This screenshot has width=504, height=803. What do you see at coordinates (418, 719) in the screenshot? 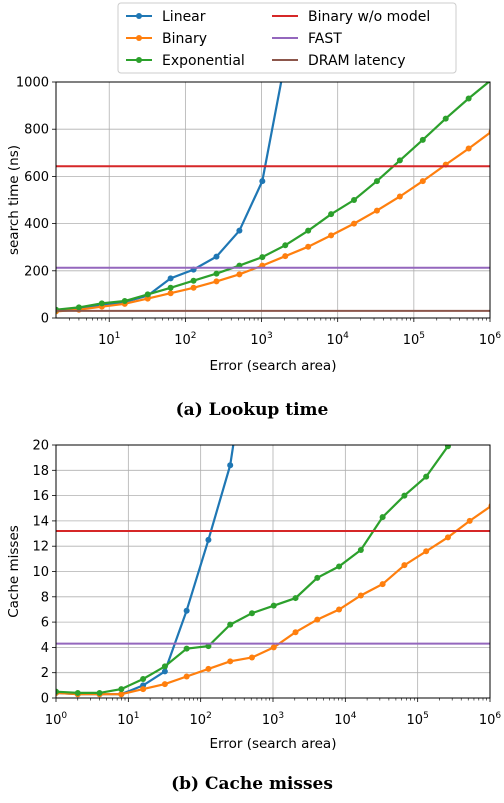
I see `x-tick-label: 10⁵` at bounding box center [418, 719].